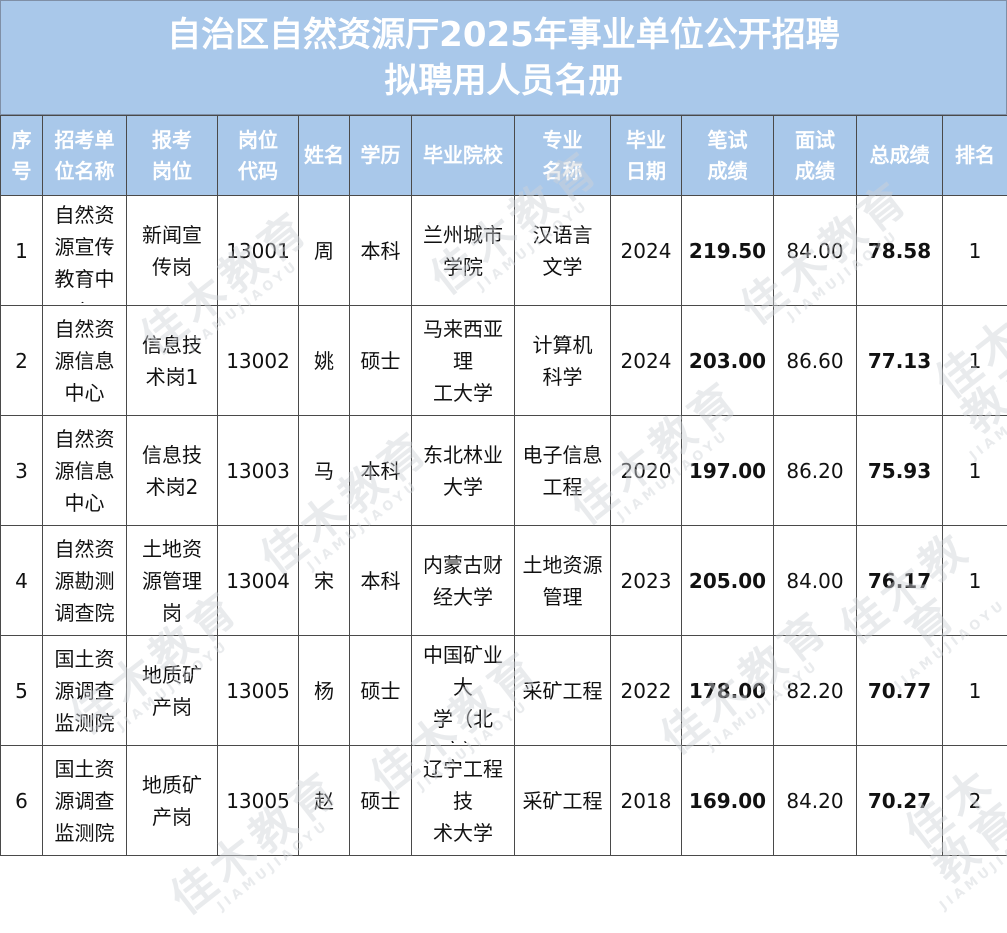  Describe the element at coordinates (646, 801) in the screenshot. I see `cell-grad-date: 2018` at that location.